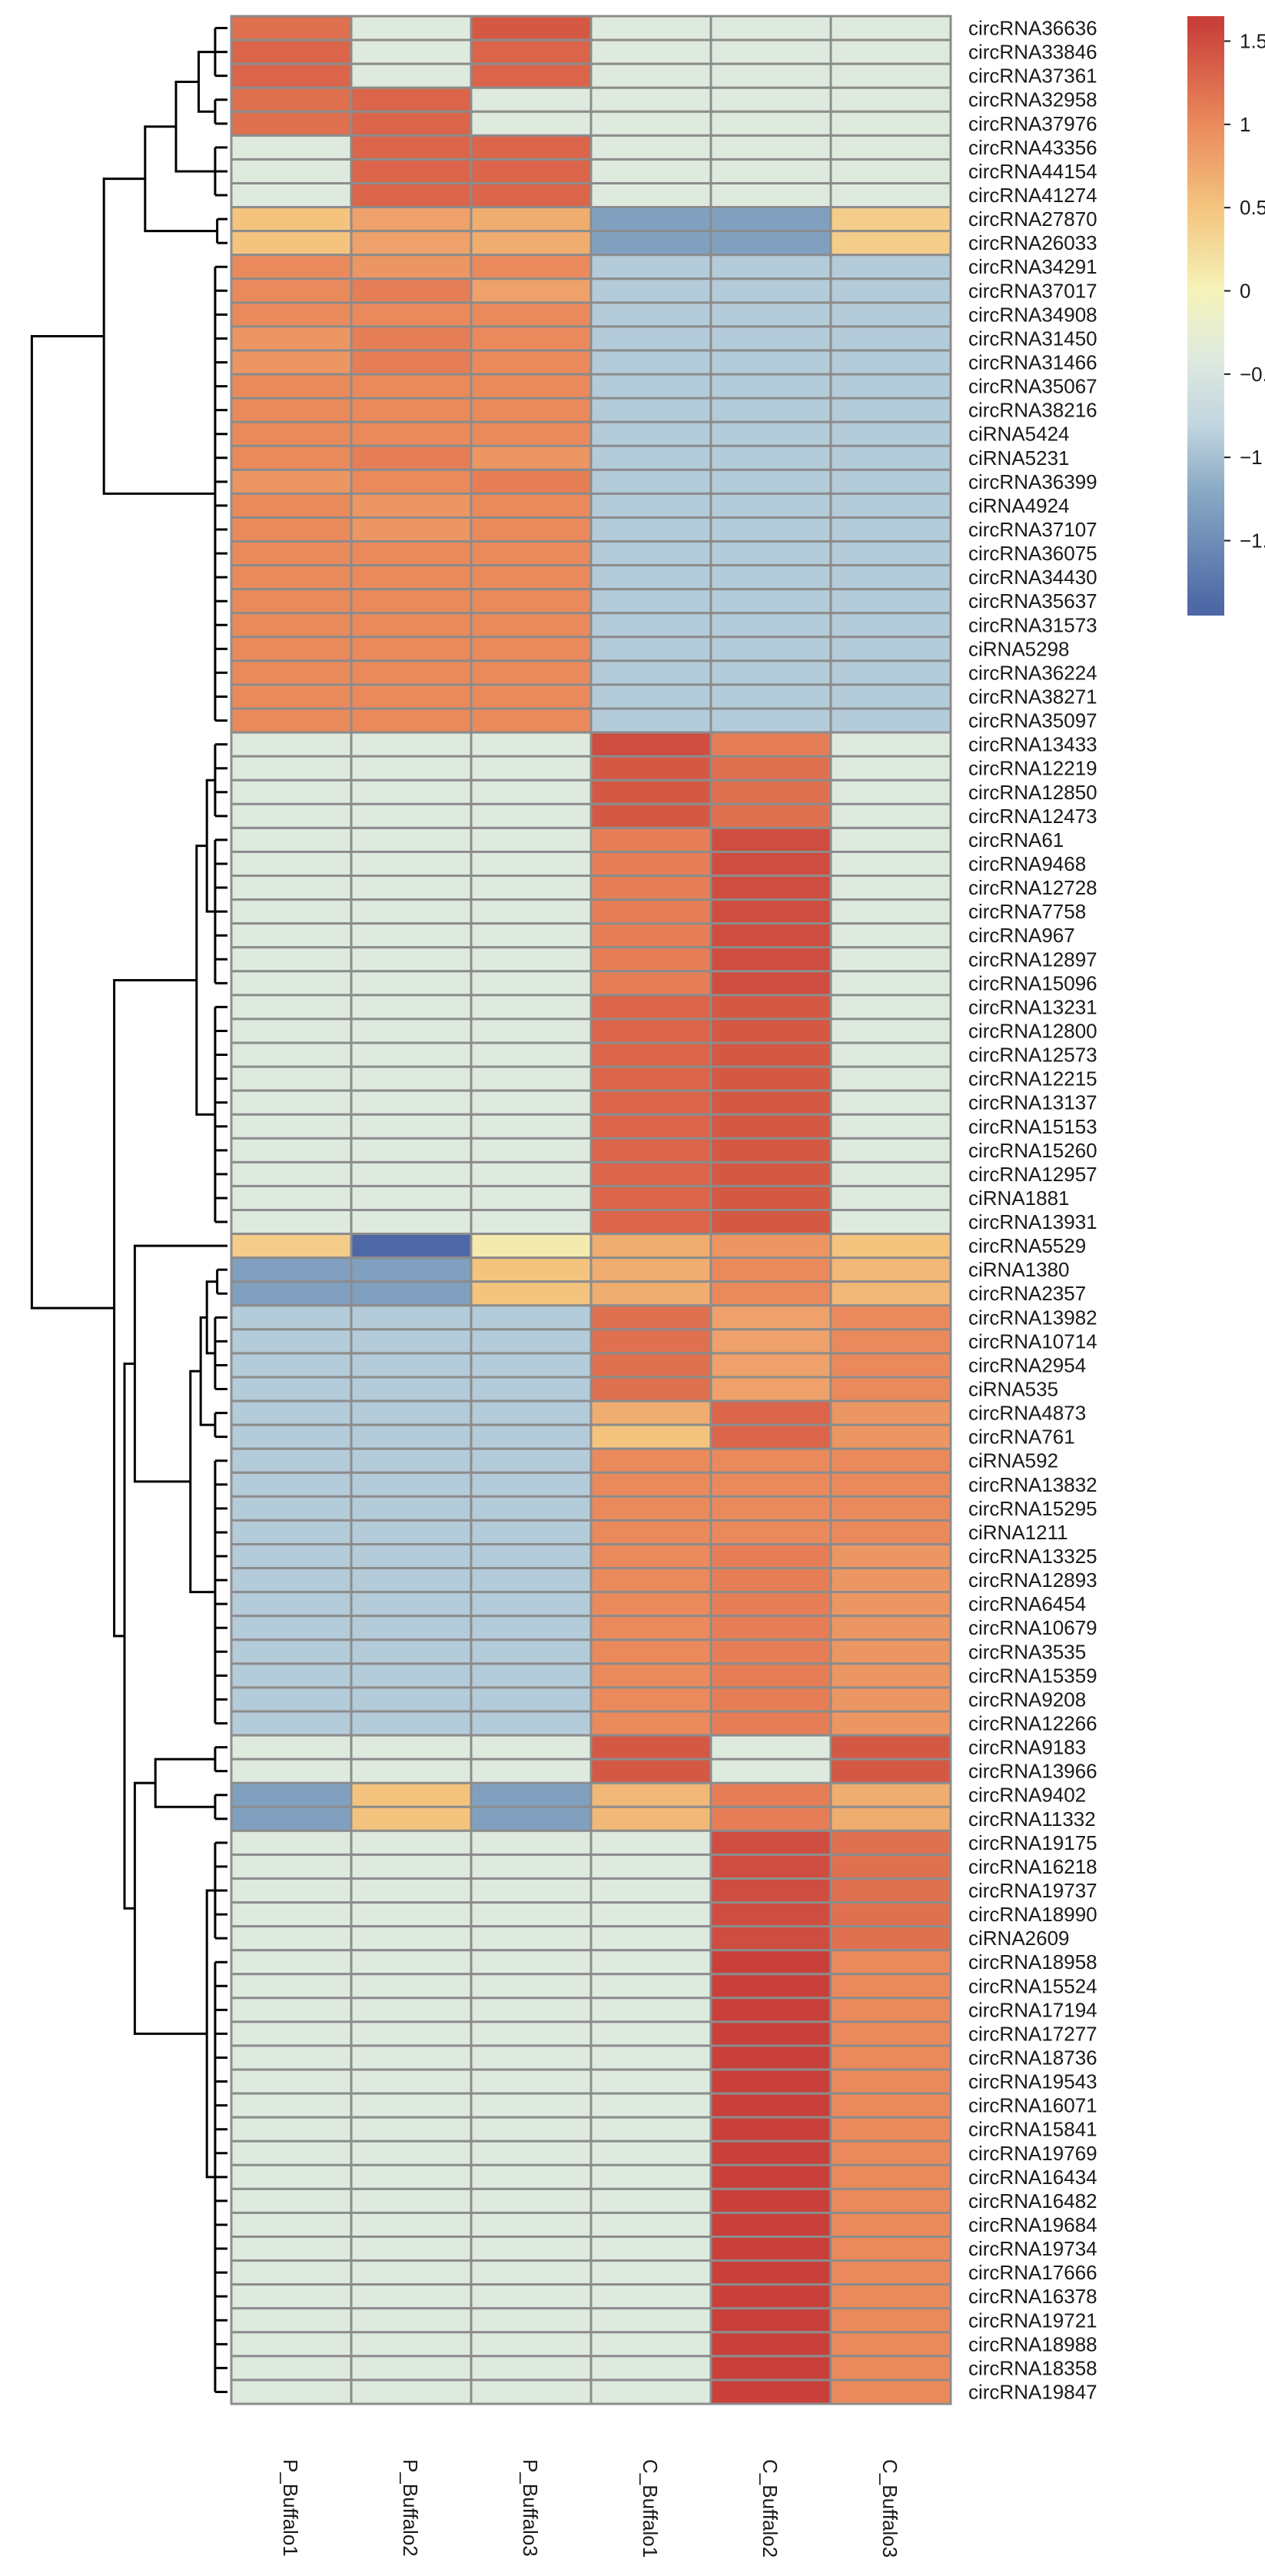  Describe the element at coordinates (1032, 887) in the screenshot. I see `row-label: circRNA12728` at that location.